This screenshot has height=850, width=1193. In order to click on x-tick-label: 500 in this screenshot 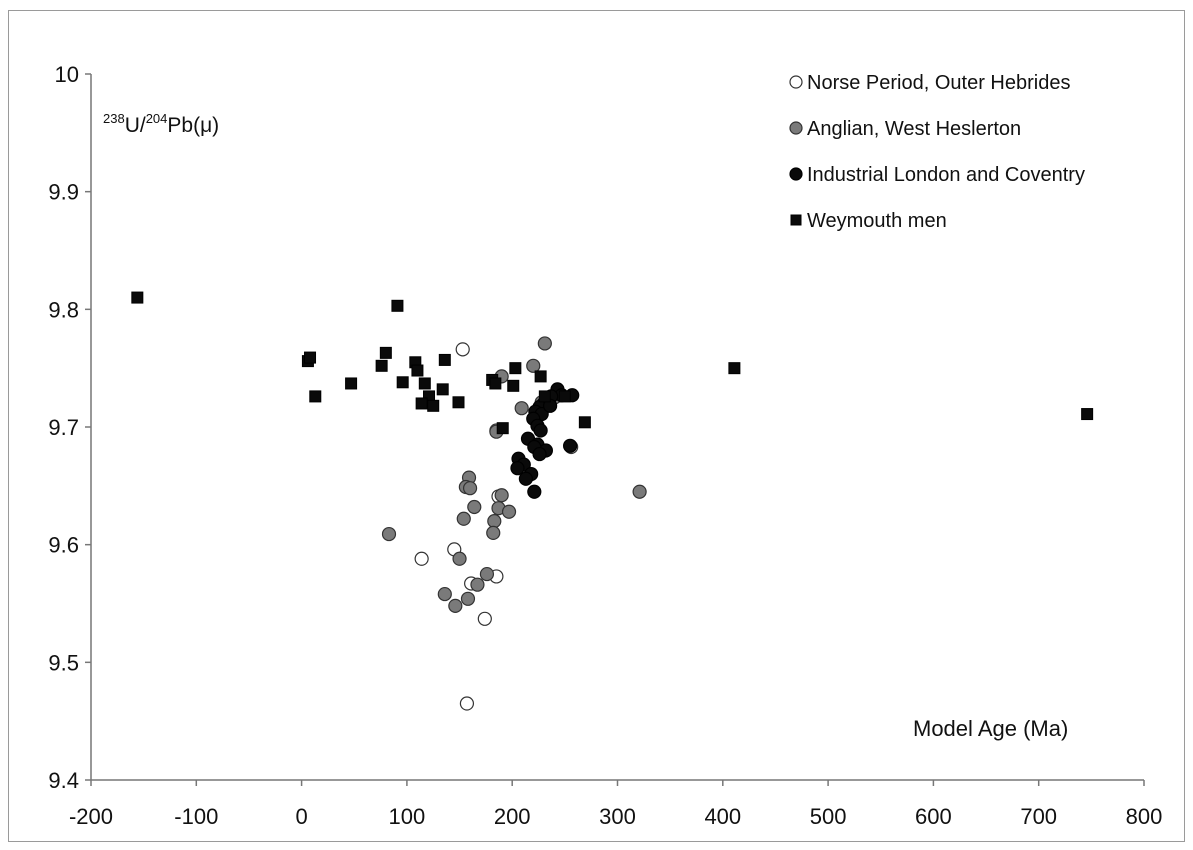, I will do `click(828, 816)`.